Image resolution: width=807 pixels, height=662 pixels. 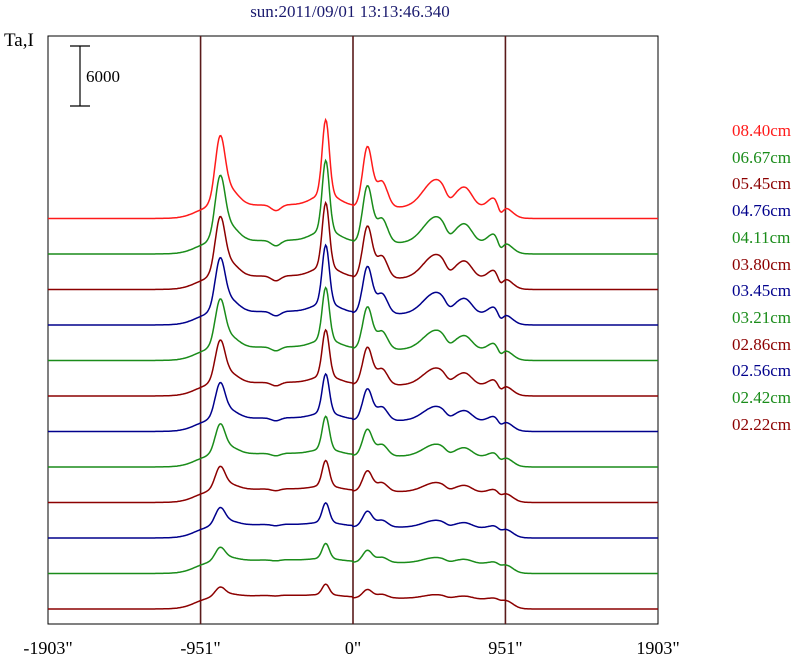 I want to click on series-line-08.40cm, so click(x=353, y=168).